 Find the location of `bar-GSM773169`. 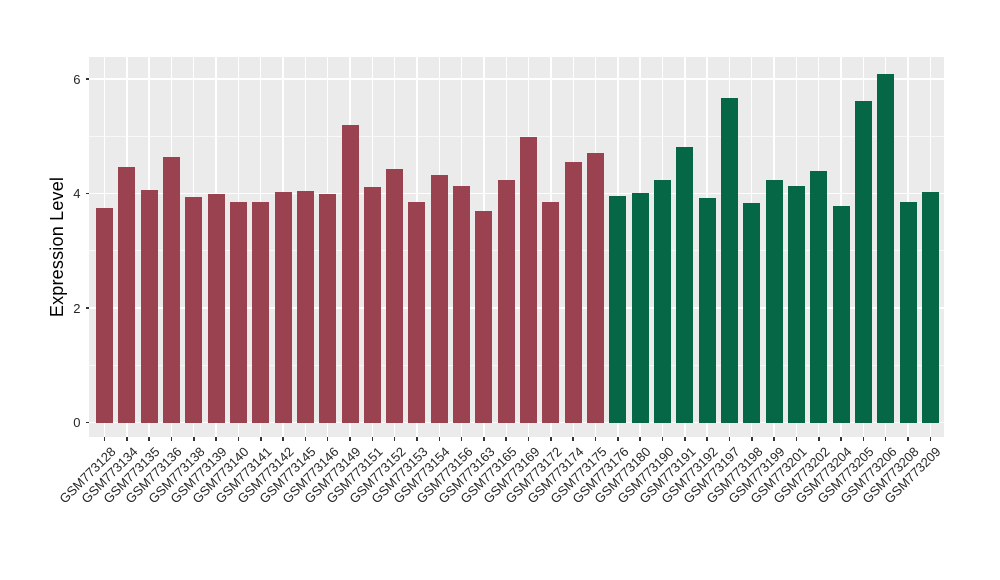

bar-GSM773169 is located at coordinates (529, 279).